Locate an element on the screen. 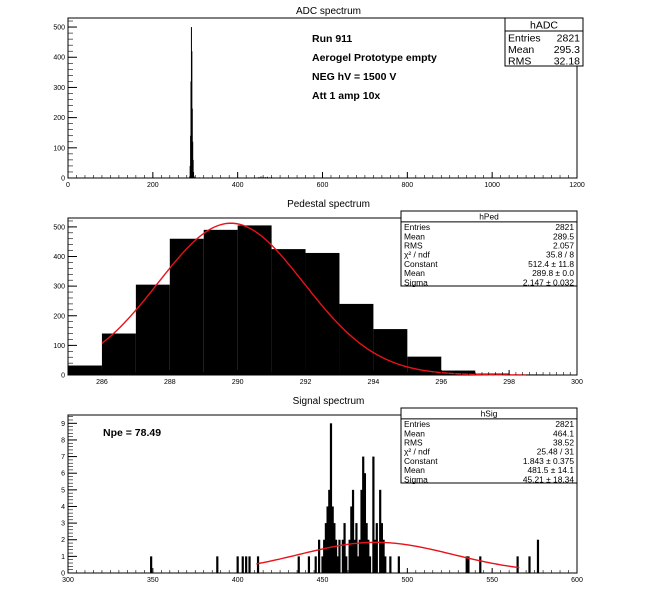 The height and width of the screenshot is (599, 651). stats-value: 32.18 is located at coordinates (567, 62).